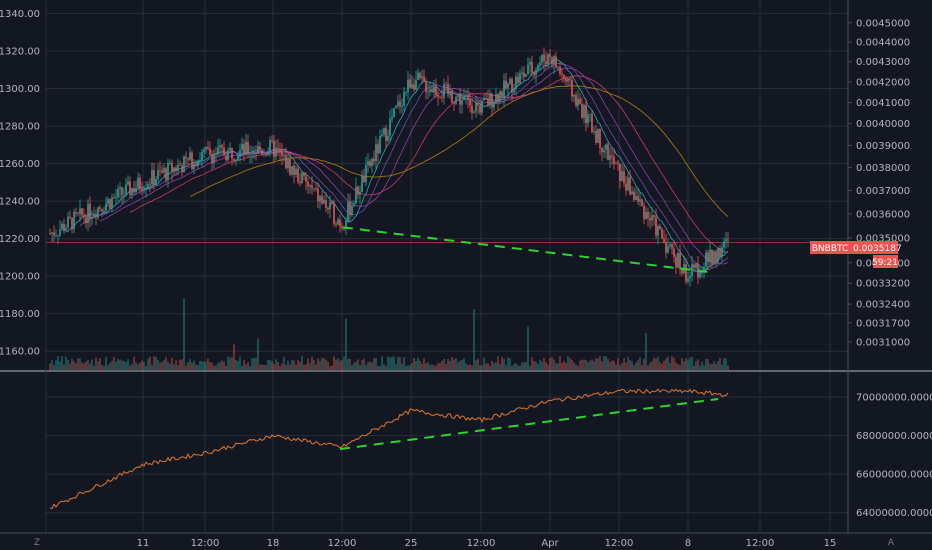  Describe the element at coordinates (20, 239) in the screenshot. I see `left-axis-tick: 1220.00` at that location.